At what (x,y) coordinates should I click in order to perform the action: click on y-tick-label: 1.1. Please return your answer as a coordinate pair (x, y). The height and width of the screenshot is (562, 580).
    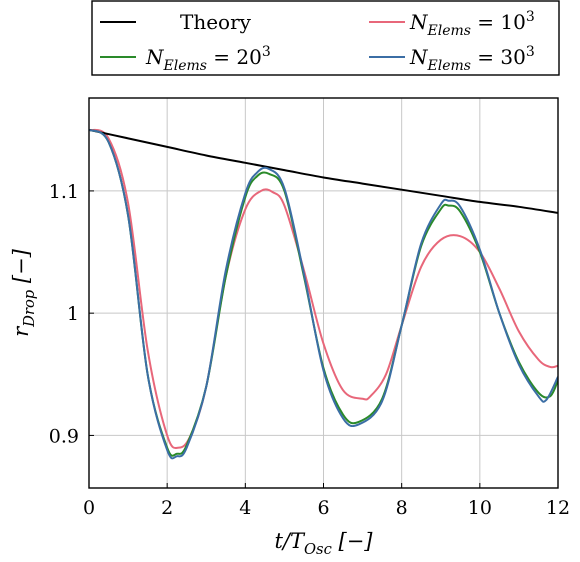
    Looking at the image, I should click on (64, 192).